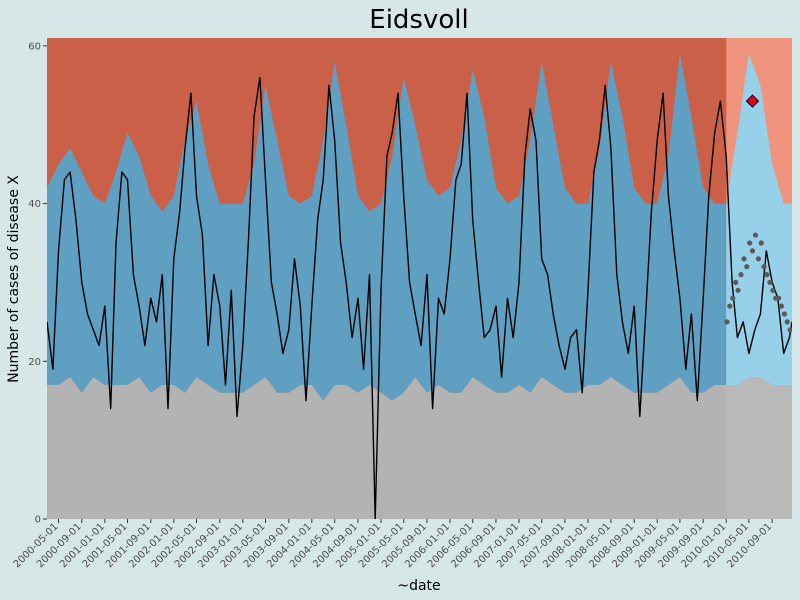  What do you see at coordinates (759, 219) in the screenshot?
I see `forecast-expected-band` at bounding box center [759, 219].